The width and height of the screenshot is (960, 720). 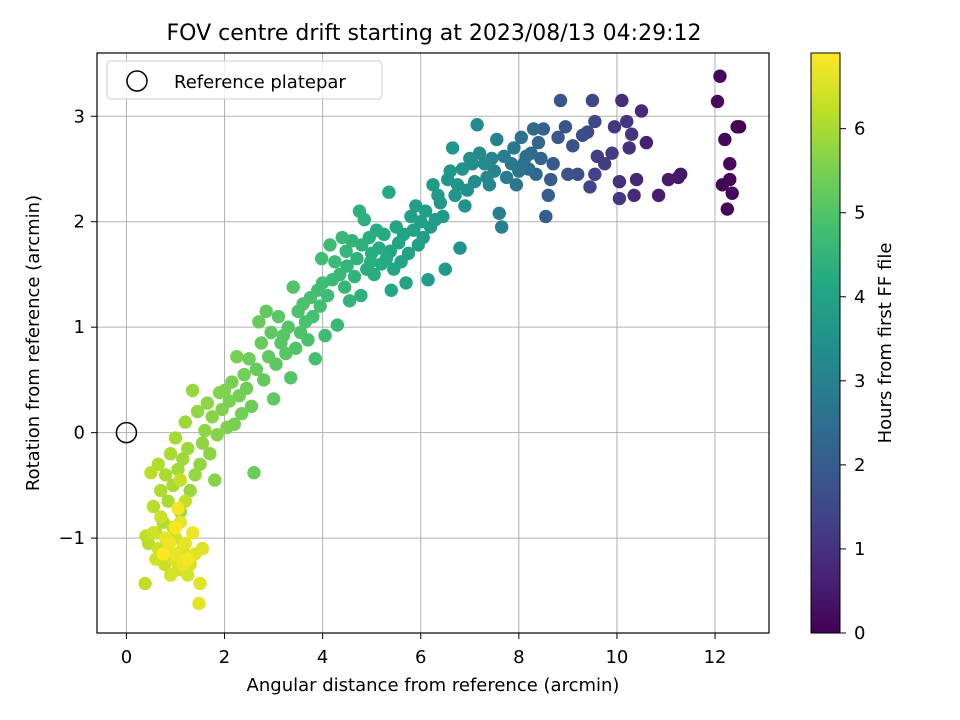 I want to click on colorbar-tick-label: 1, so click(x=859, y=549).